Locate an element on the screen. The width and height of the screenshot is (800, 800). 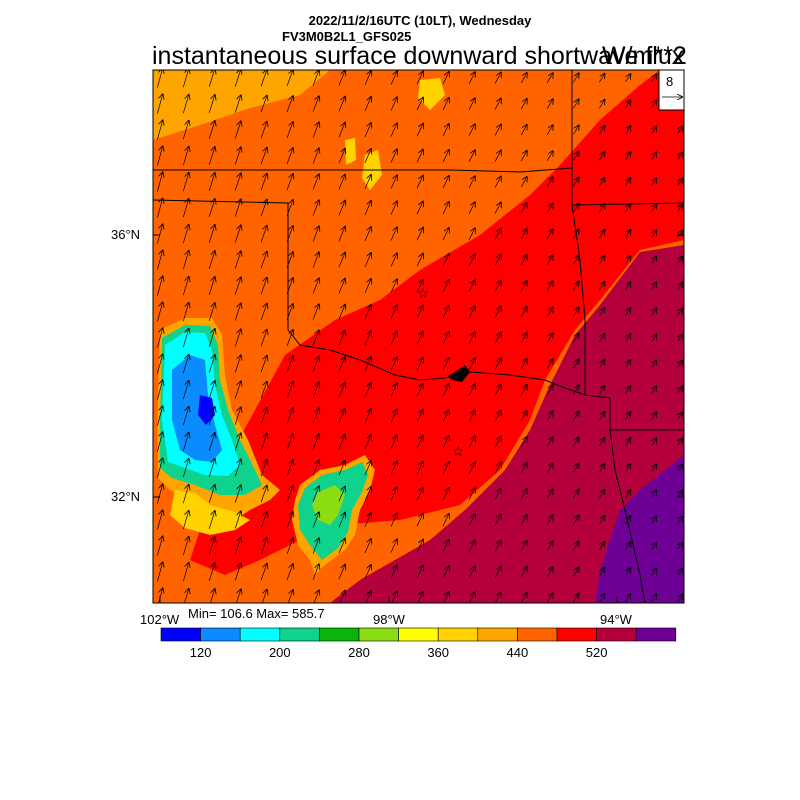
reference-vector-magnitude: 8 is located at coordinates (670, 81).